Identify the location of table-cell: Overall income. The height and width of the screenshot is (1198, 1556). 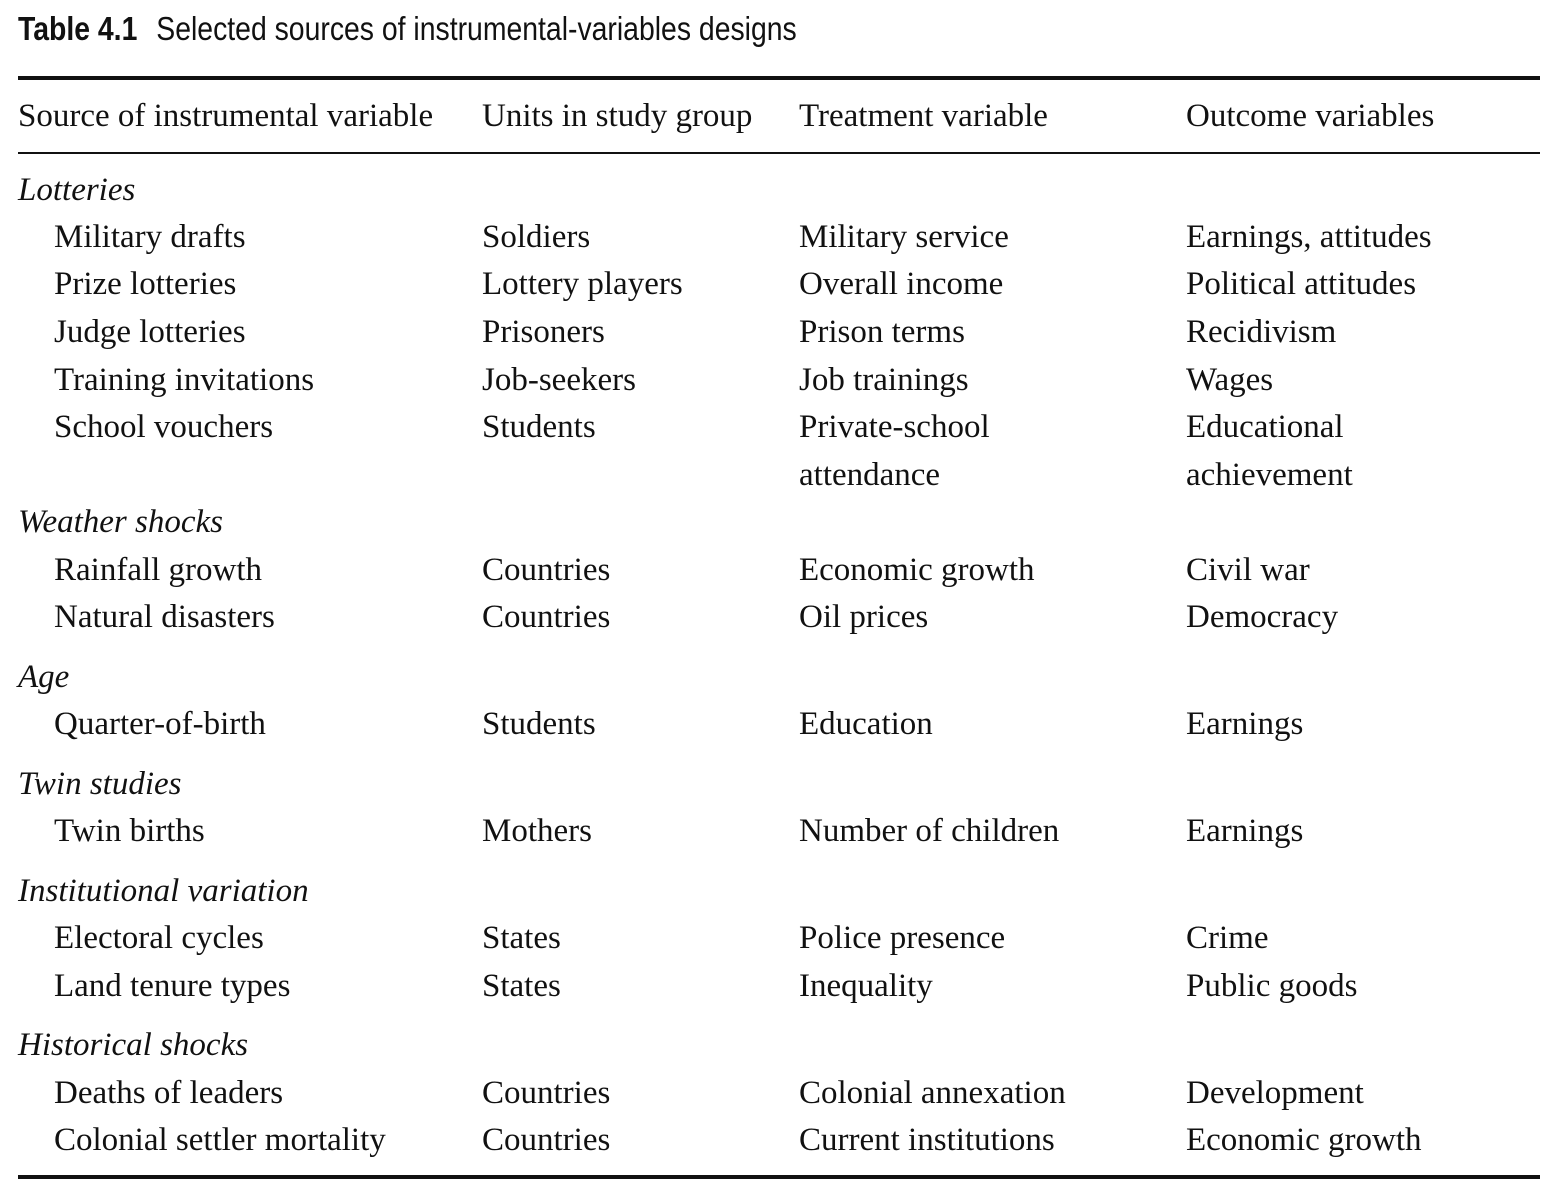
(901, 284).